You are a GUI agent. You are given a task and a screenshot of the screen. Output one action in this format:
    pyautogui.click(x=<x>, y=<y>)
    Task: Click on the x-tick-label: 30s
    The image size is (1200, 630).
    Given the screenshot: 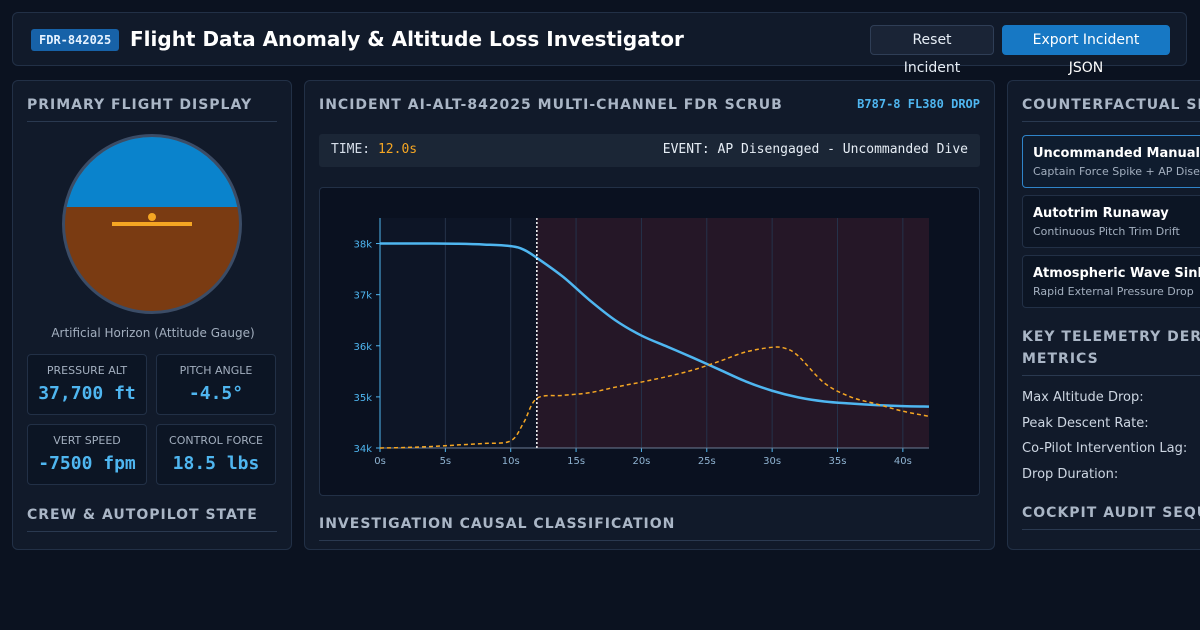 What is the action you would take?
    pyautogui.click(x=772, y=461)
    